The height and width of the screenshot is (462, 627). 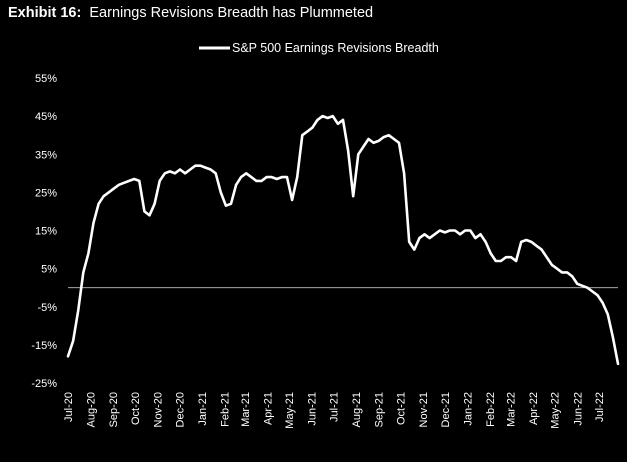 I want to click on x-tick-label: May-22, so click(x=556, y=410).